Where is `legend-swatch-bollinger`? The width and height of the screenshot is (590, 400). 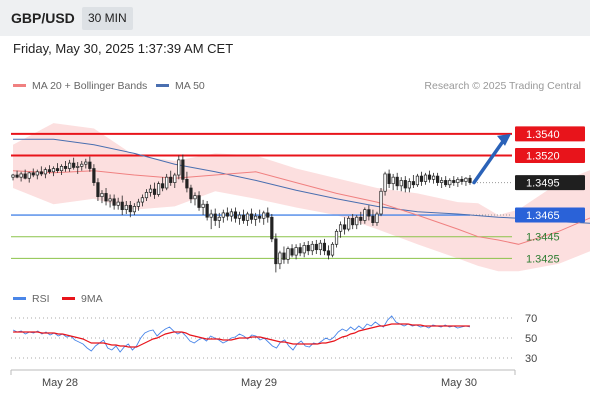
legend-swatch-bollinger is located at coordinates (19, 85).